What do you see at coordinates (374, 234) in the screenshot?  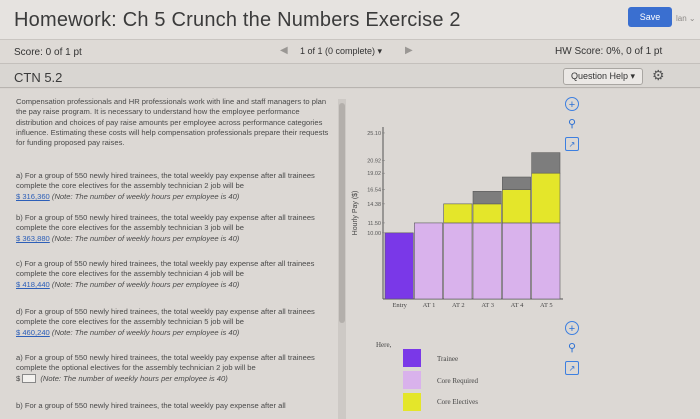 I see `y-tick-label: 10.00` at bounding box center [374, 234].